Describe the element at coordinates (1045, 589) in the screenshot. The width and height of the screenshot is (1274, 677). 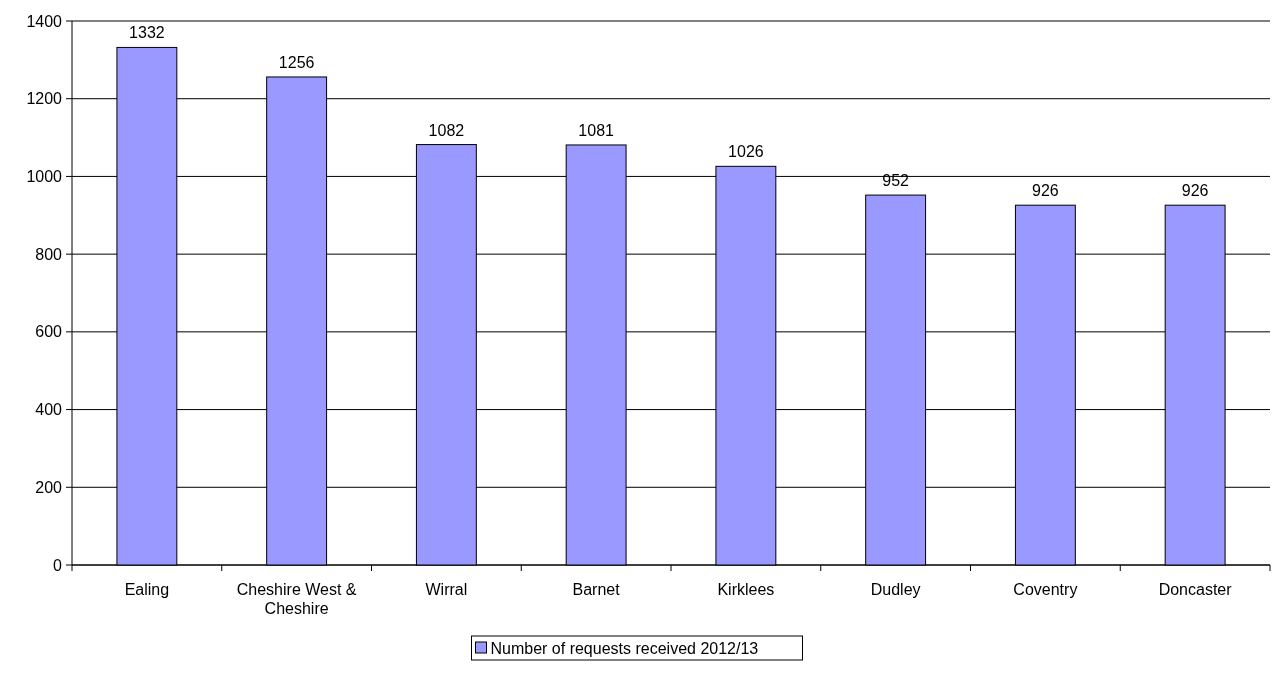
I see `x-tick-label: Coventry` at that location.